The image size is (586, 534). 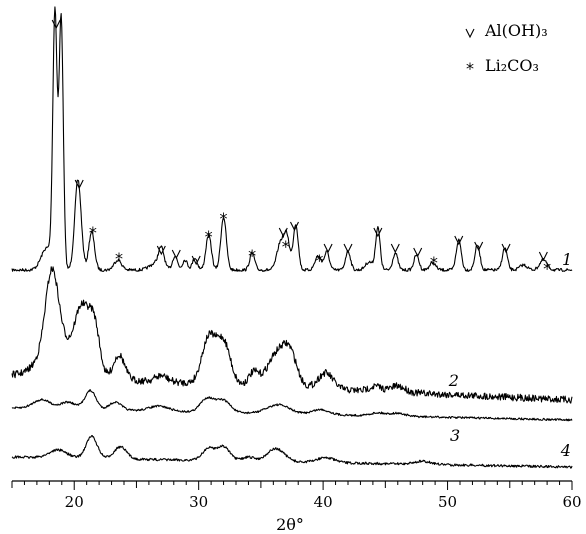 What do you see at coordinates (567, 259) in the screenshot?
I see `trace-label-1: 1` at bounding box center [567, 259].